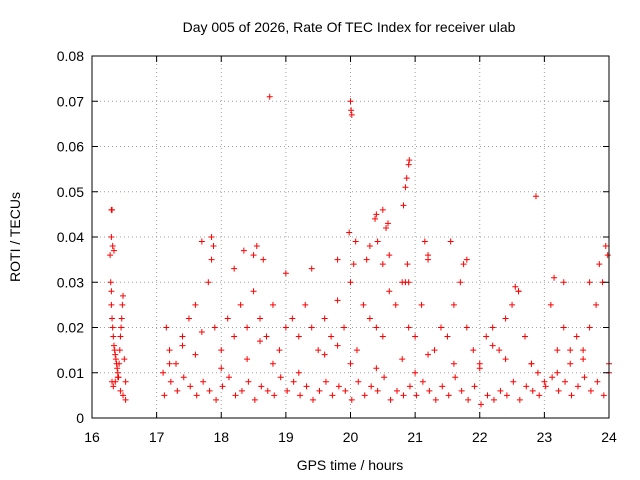 This screenshot has height=480, width=640. I want to click on y-tick-label: 0.06, so click(70, 147).